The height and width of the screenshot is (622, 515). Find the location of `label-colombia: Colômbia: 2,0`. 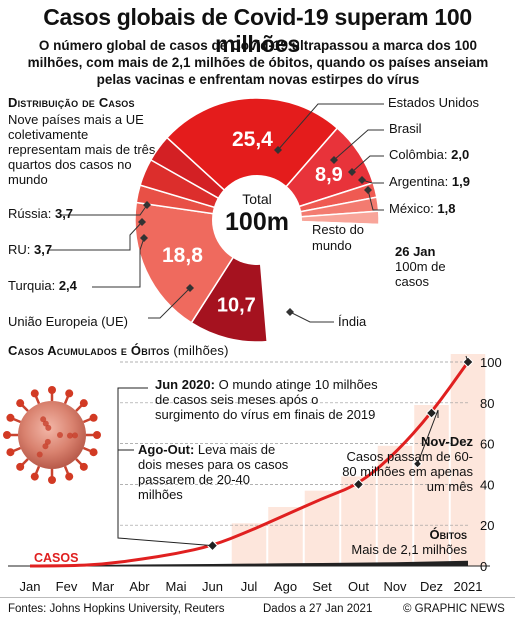

label-colombia: Colômbia: 2,0 is located at coordinates (429, 155).